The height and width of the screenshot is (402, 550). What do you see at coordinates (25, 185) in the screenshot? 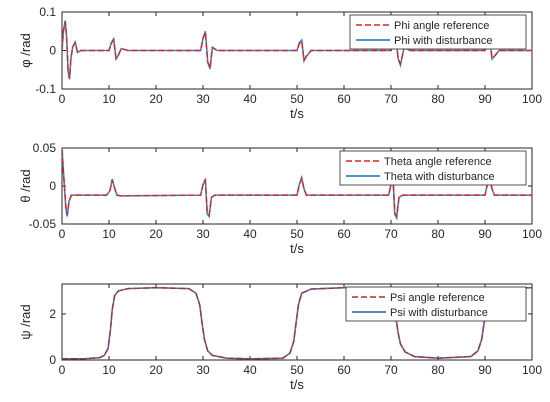
I see `y-axis-label: θ /rad` at bounding box center [25, 185].